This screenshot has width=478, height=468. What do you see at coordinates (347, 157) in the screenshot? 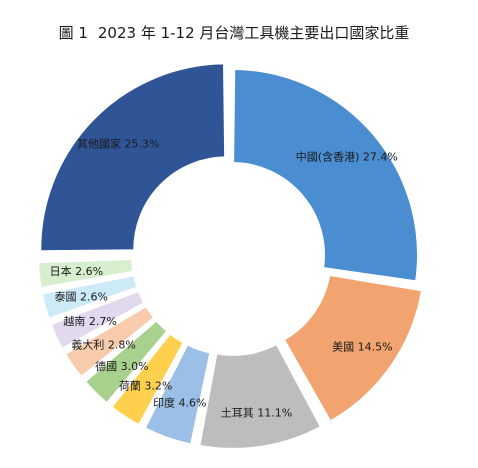
I see `slice-label-1: 中國(含香港) 27.4%` at bounding box center [347, 157].